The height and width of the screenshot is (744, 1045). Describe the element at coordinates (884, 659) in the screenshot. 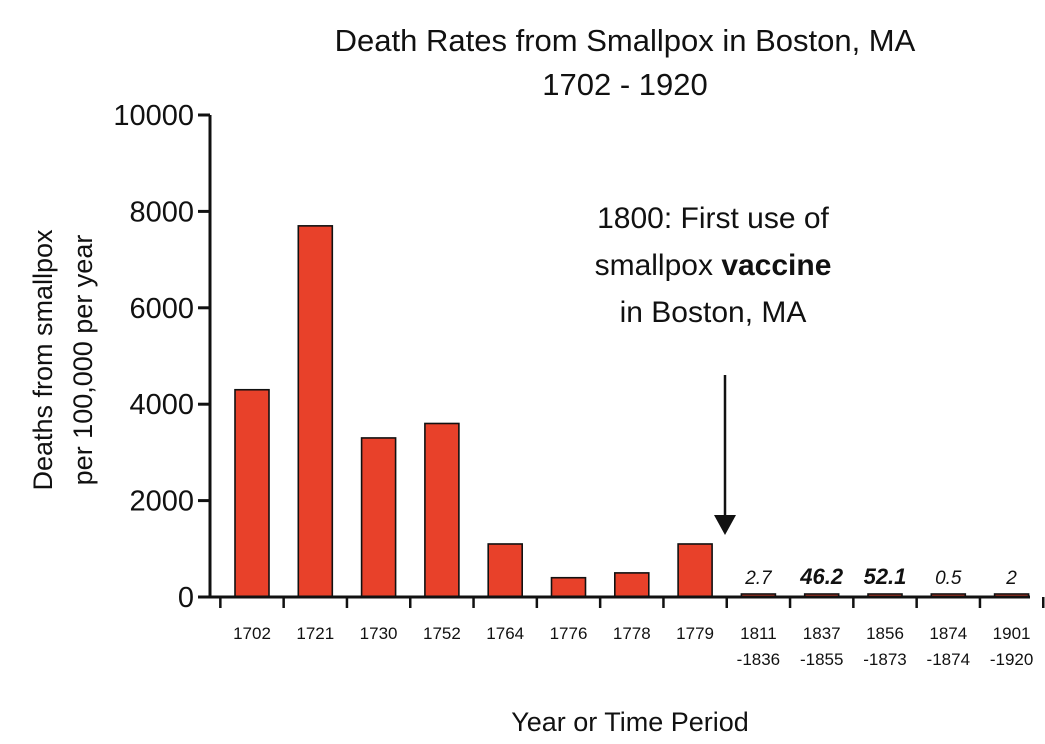

I see `x-tick-label: -1873` at that location.